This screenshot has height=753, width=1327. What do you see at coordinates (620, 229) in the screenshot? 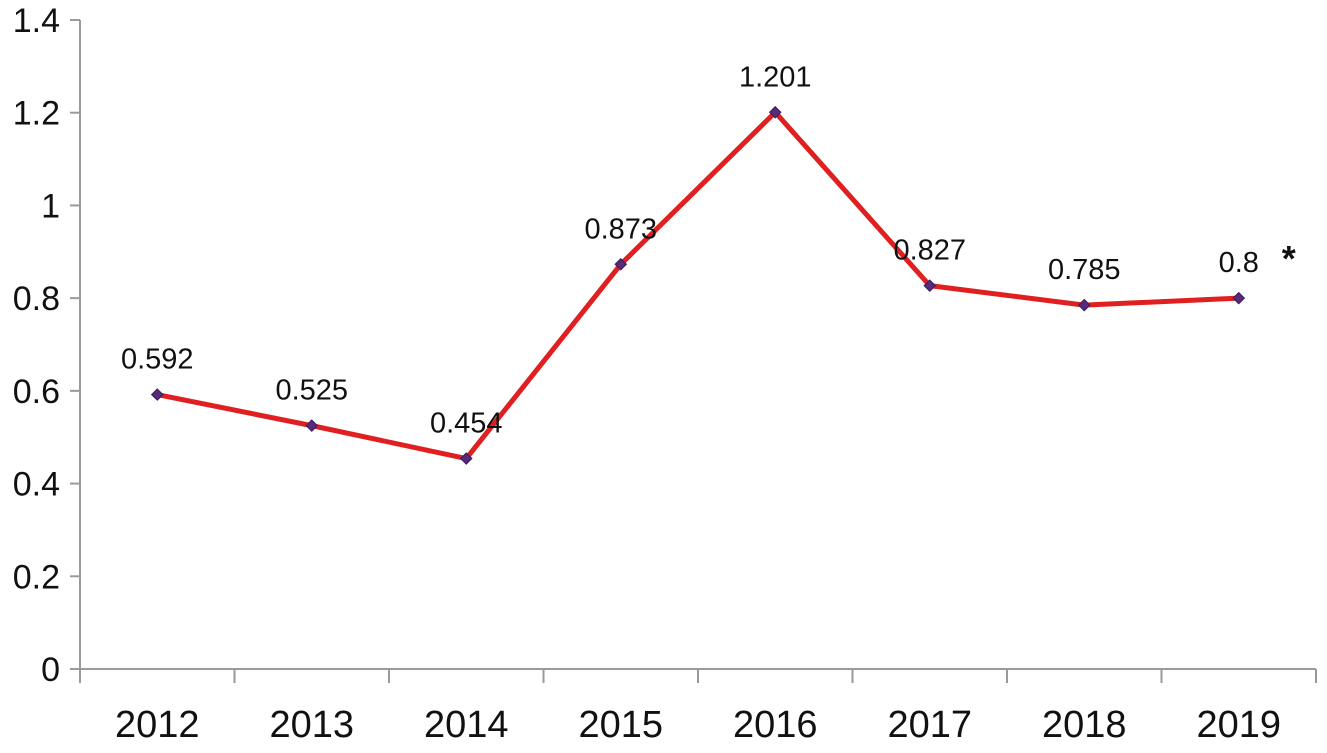
I see `data-label: 0.873` at bounding box center [620, 229].